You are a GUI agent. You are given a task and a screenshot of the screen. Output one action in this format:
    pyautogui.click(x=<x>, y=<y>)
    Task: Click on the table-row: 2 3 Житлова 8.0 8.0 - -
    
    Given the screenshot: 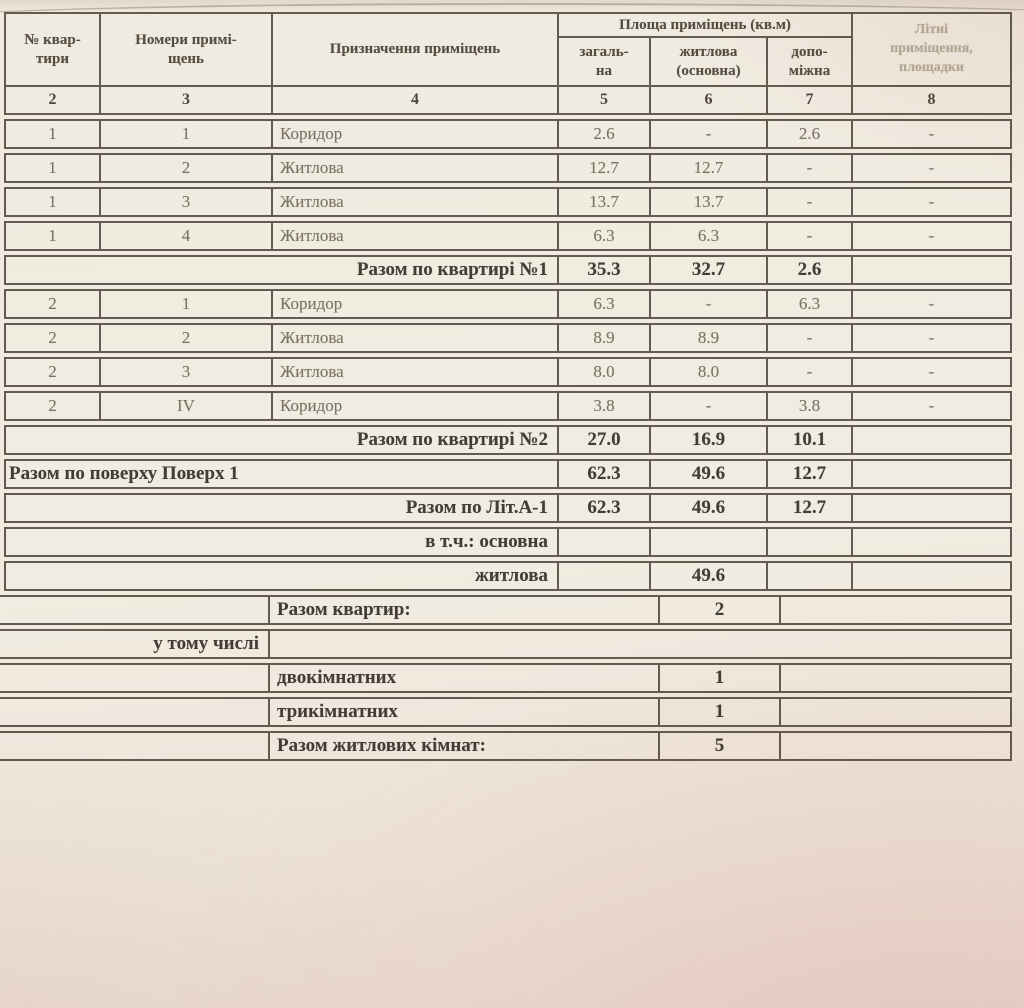 What is the action you would take?
    pyautogui.click(x=508, y=372)
    